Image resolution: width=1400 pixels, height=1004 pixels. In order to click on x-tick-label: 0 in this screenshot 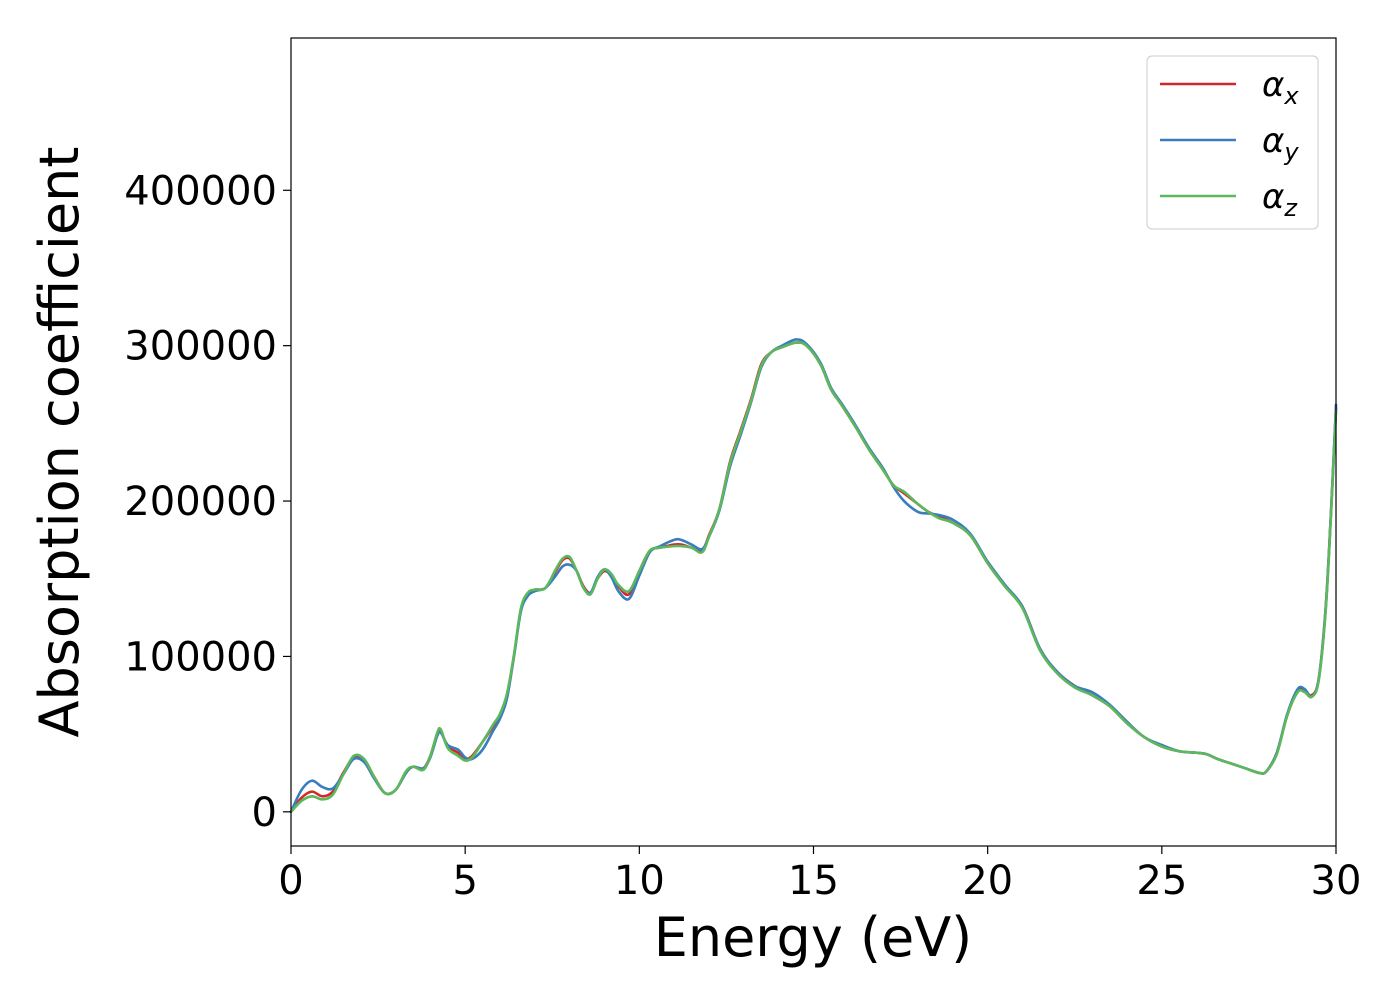, I will do `click(290, 881)`.